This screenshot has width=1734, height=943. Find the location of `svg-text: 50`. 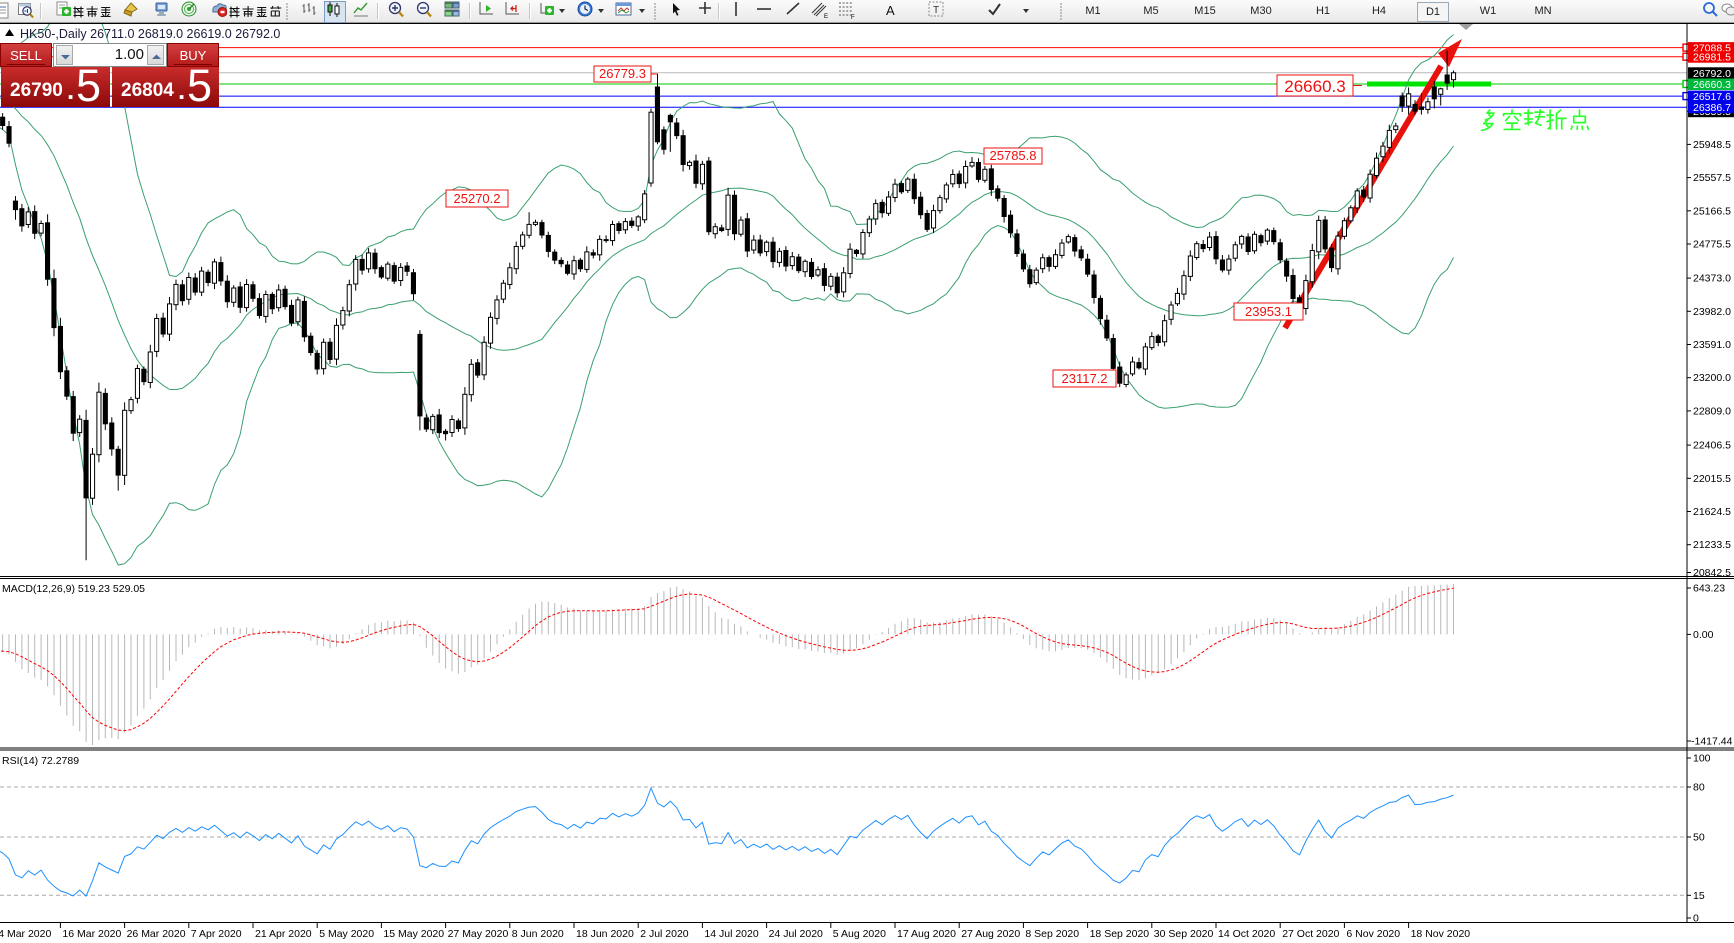

svg-text: 50 is located at coordinates (1699, 838).